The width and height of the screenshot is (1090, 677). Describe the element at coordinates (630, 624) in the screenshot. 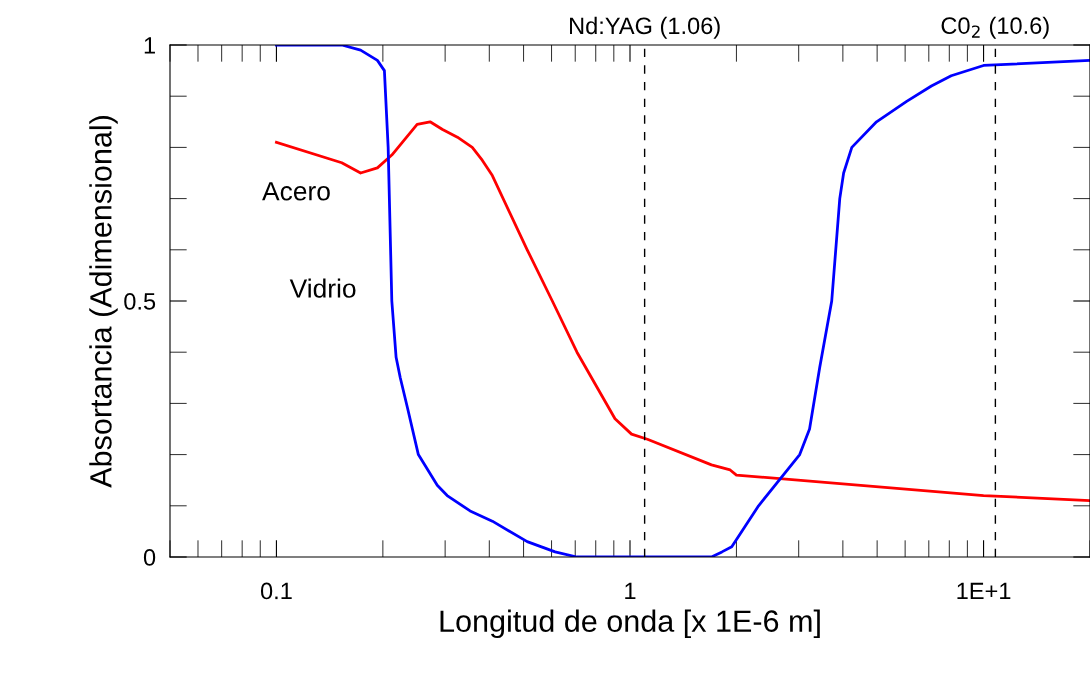

I see `x-axis-title: Longitud de onda [x 1E-6 m]` at that location.